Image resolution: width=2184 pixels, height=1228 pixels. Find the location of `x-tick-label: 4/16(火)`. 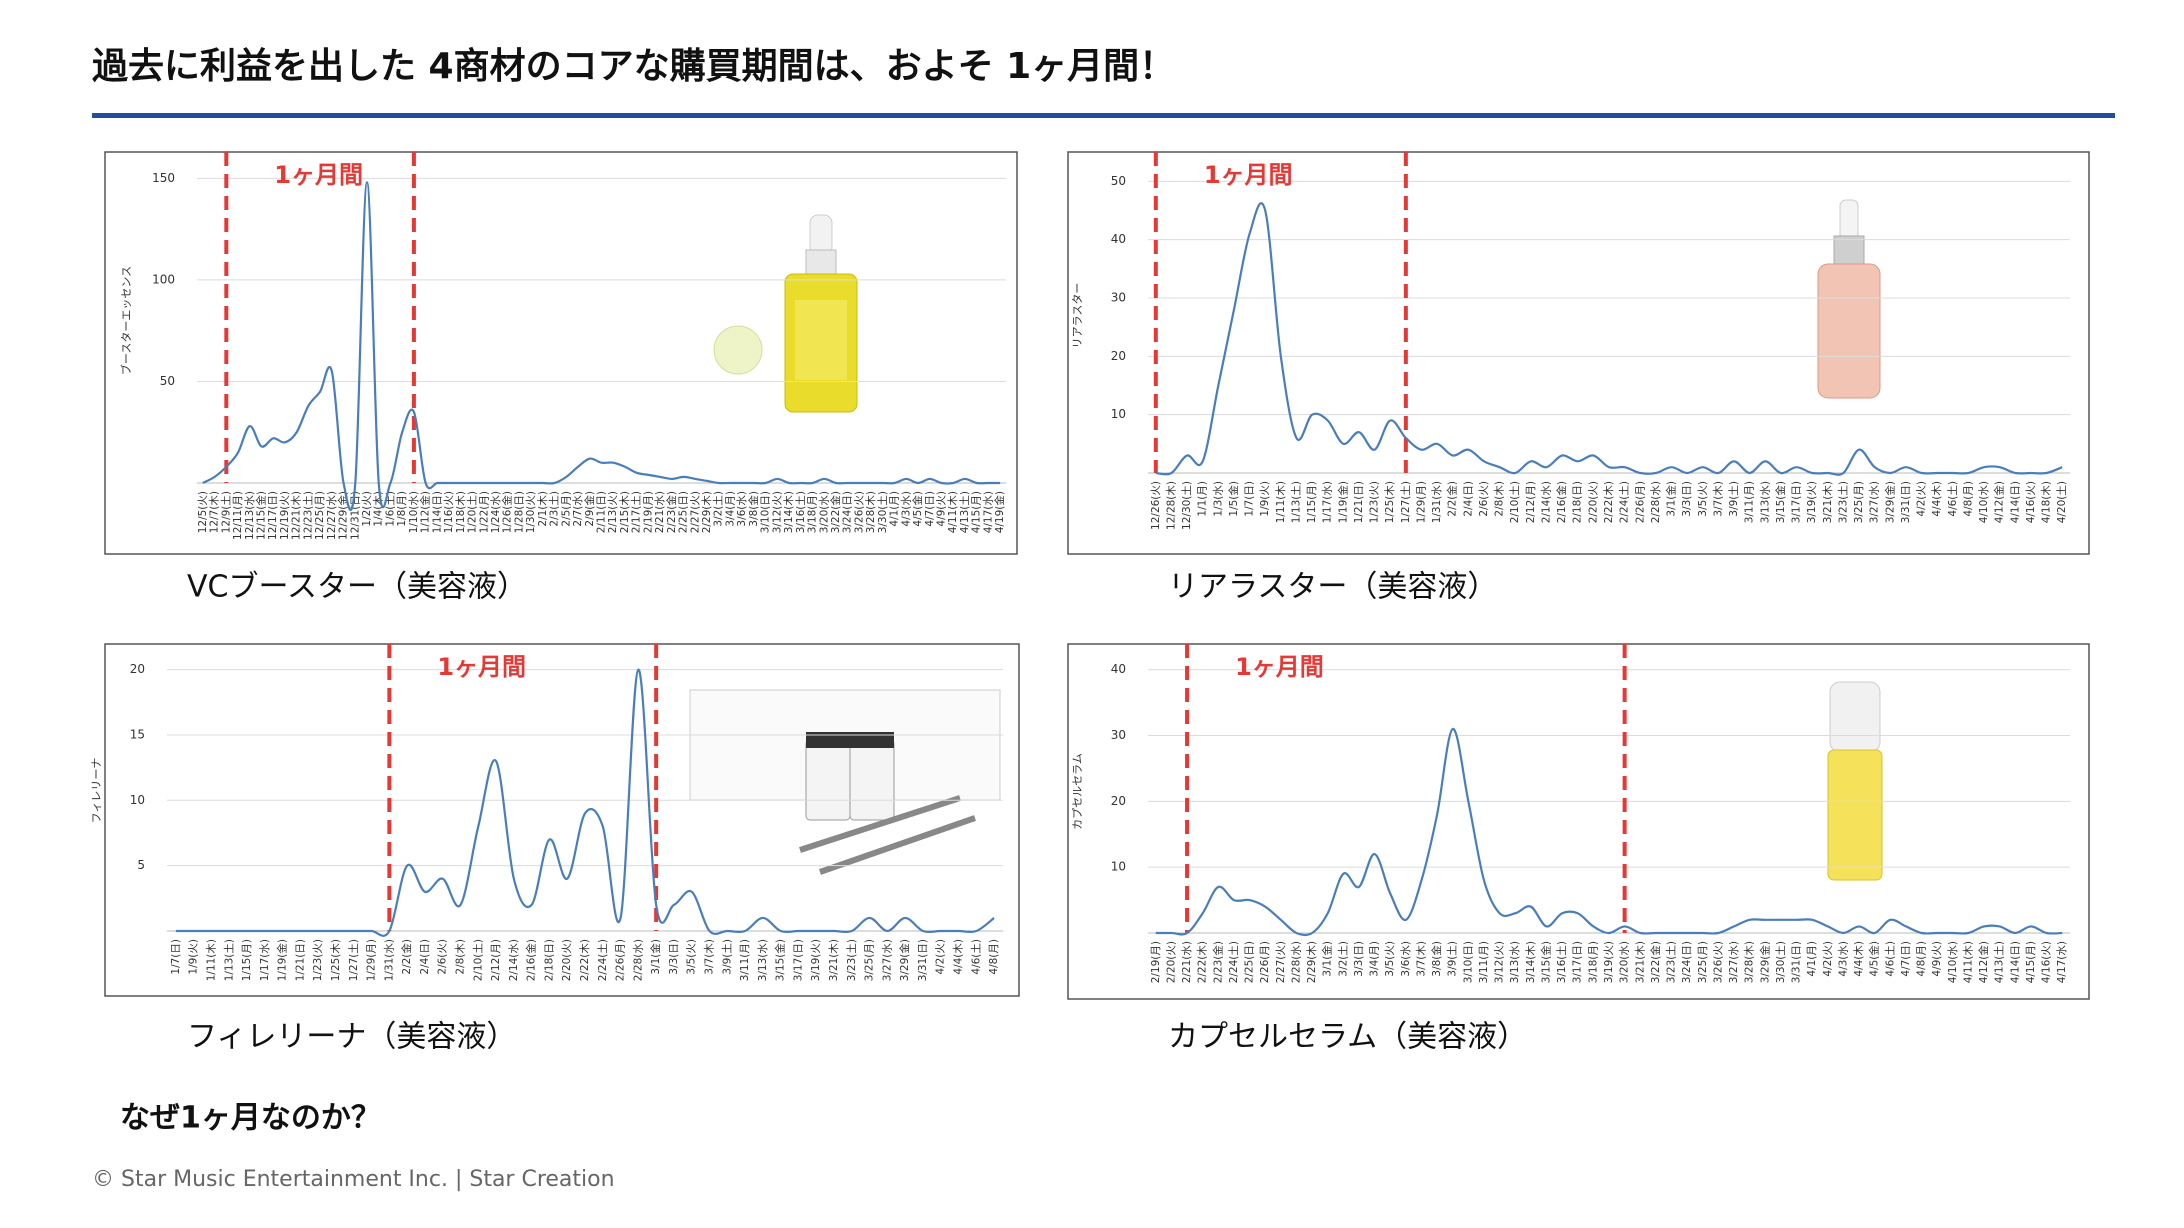

x-tick-label: 4/16(火) is located at coordinates (2047, 962).